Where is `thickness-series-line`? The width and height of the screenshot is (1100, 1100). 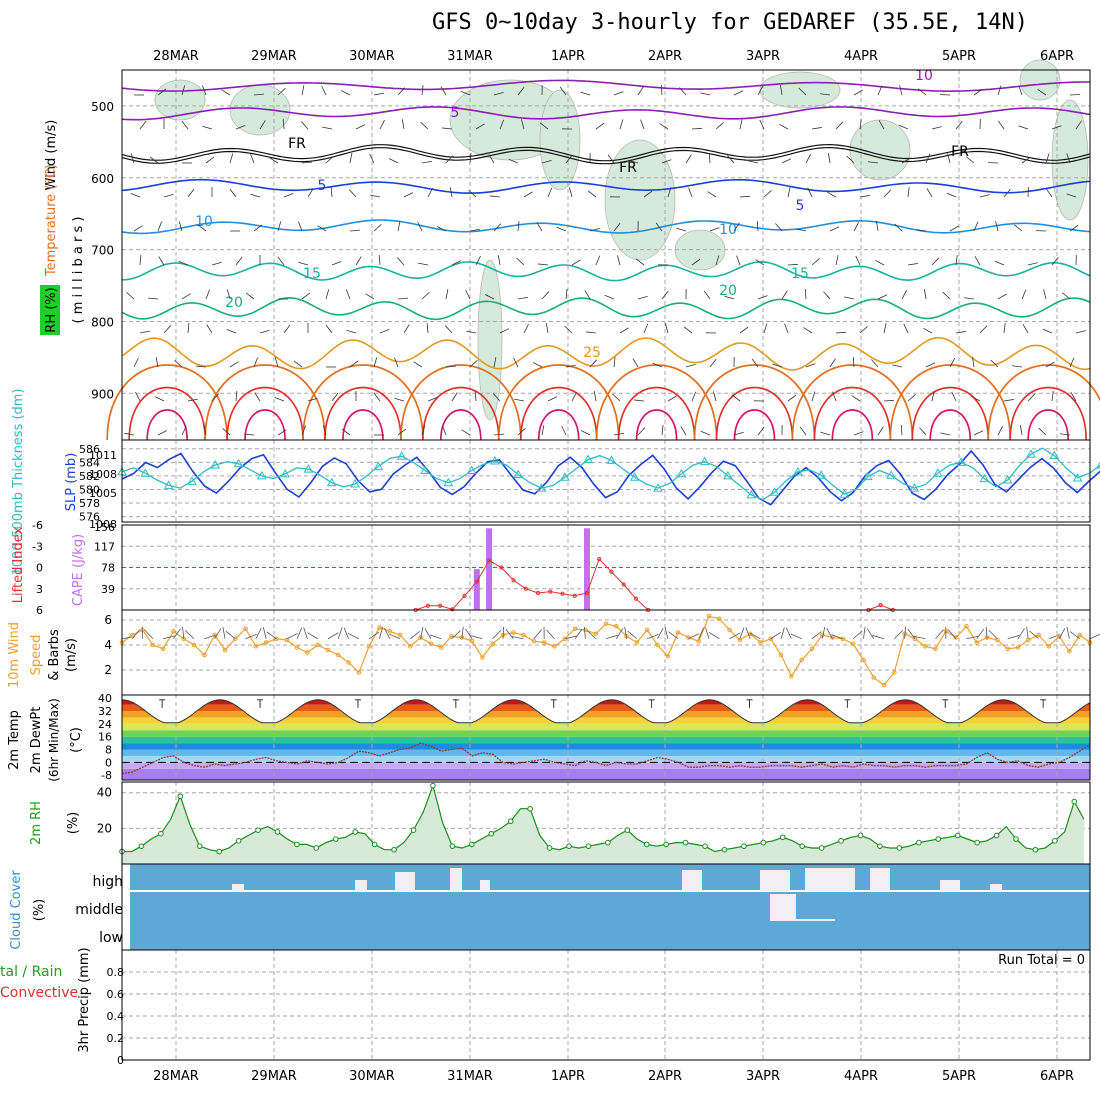 thickness-series-line is located at coordinates (610, 474).